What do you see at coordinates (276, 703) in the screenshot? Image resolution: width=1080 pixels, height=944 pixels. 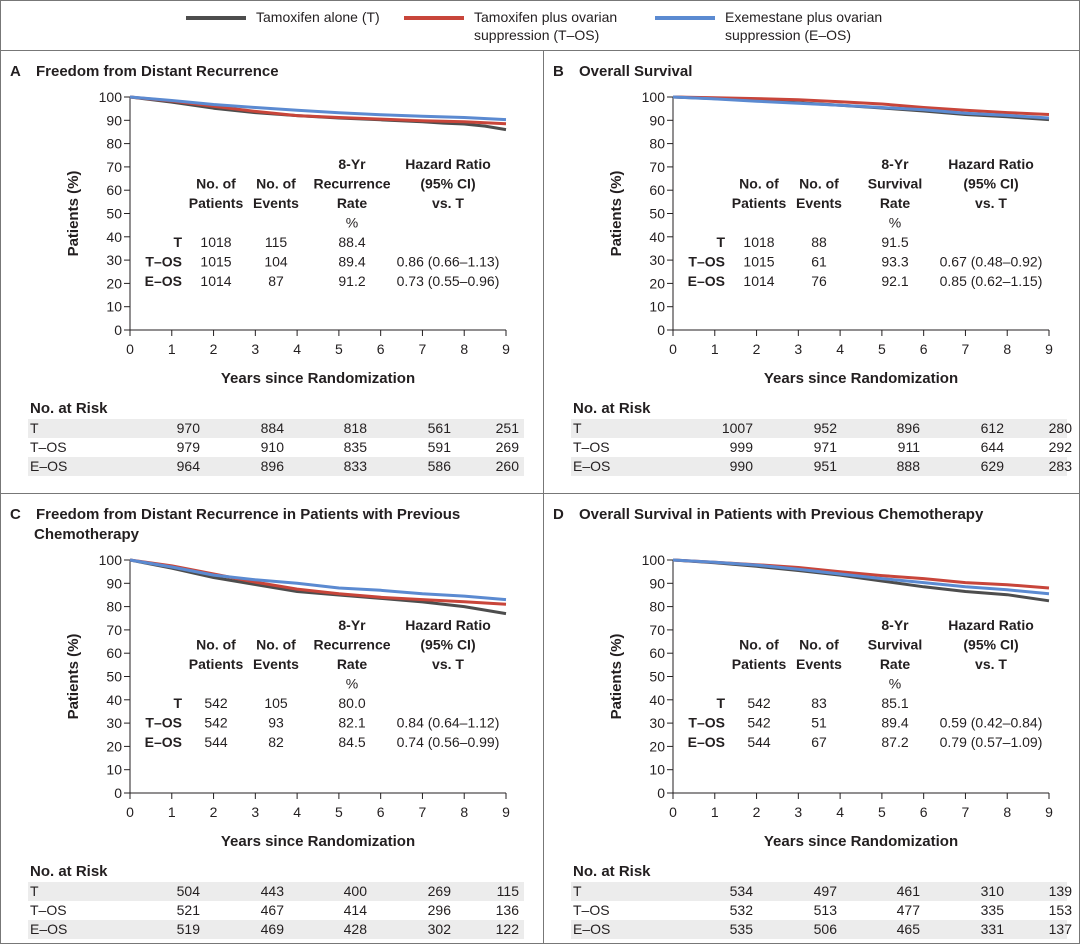 I see `table-events: 105` at bounding box center [276, 703].